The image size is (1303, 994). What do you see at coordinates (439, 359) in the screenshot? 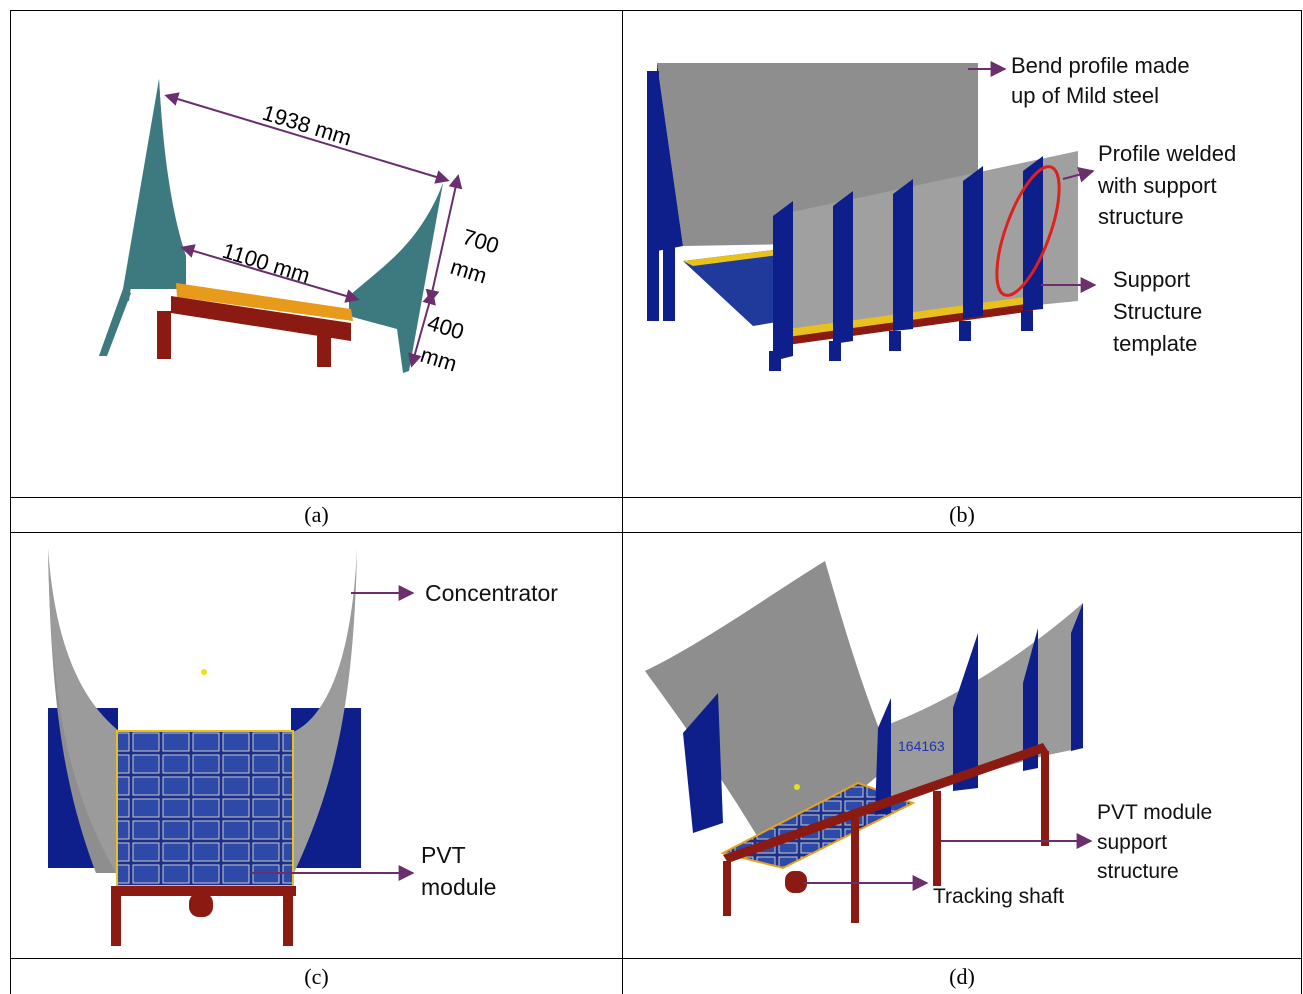
I see `dim-height-lower-label-2: mm` at bounding box center [439, 359].